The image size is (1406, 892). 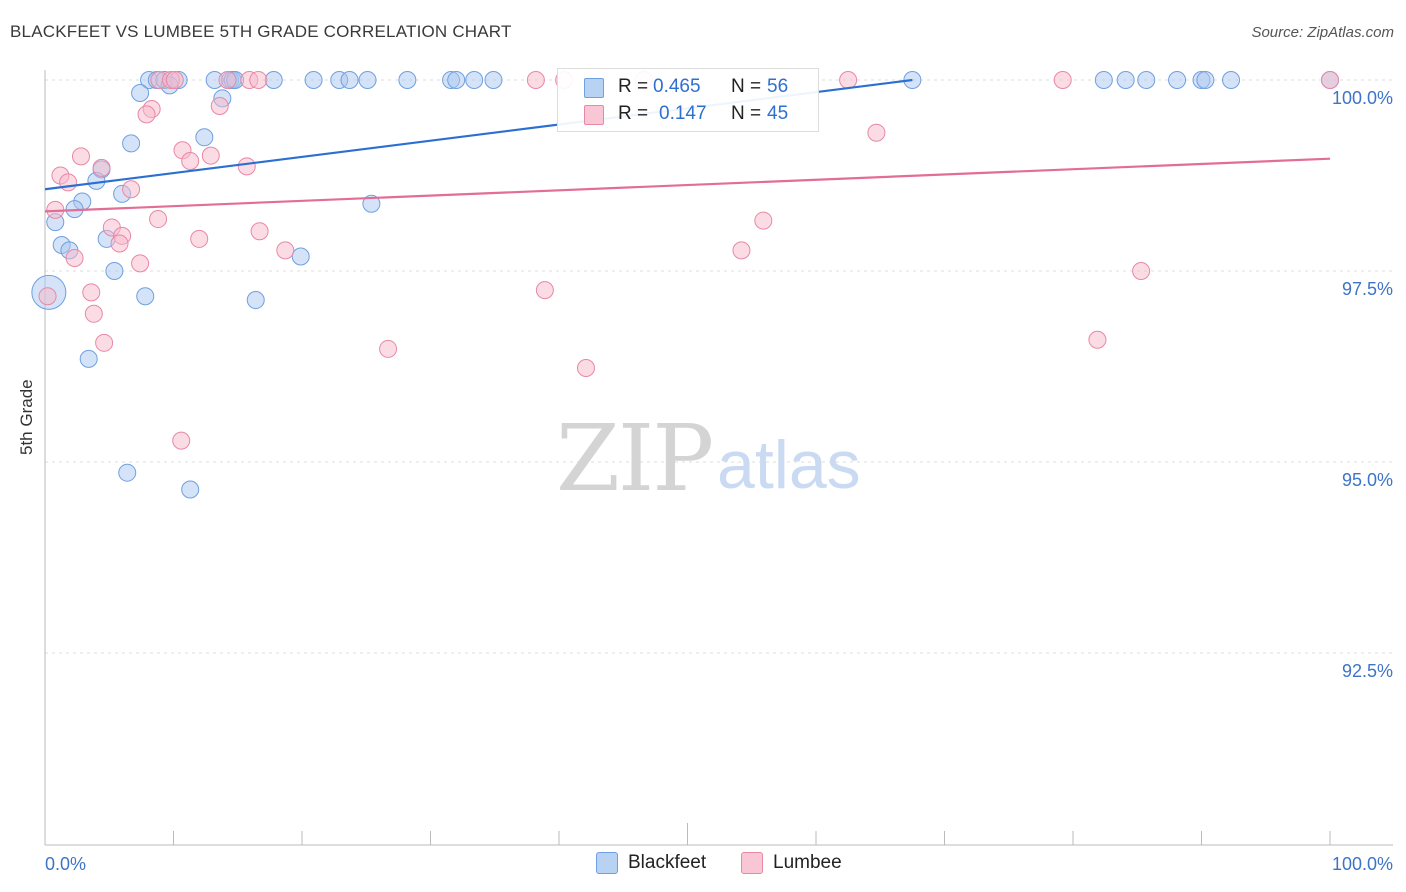 I want to click on legend-n-value-blackfeet: 56, so click(x=778, y=86).